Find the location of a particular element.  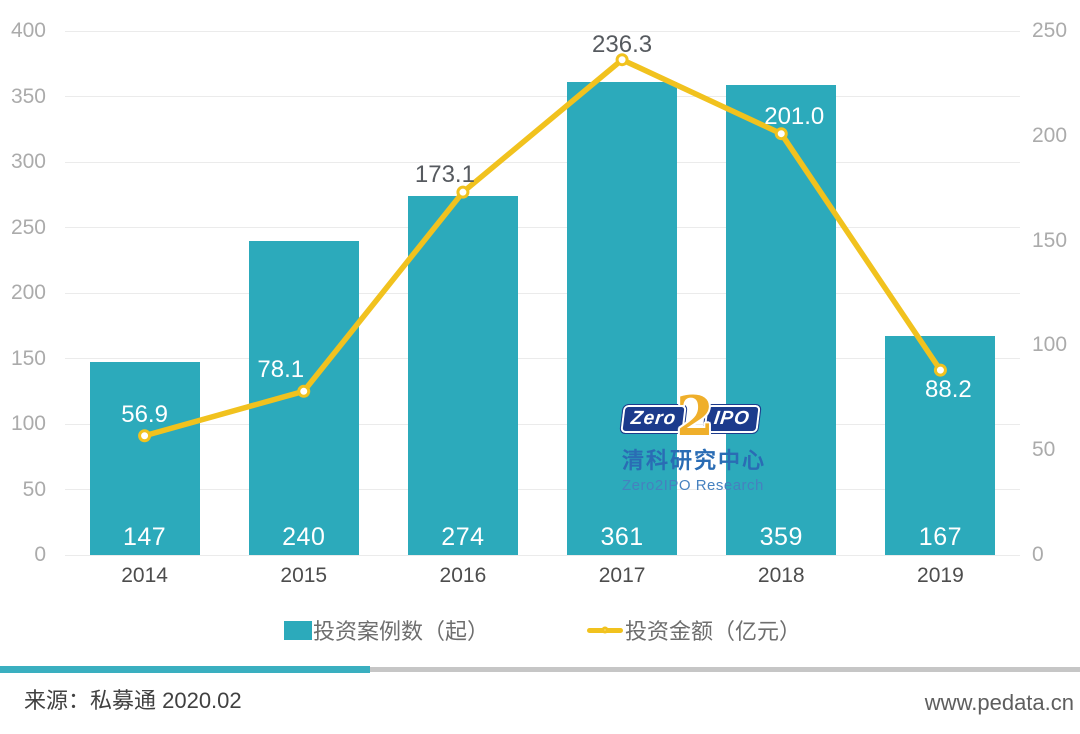

line-marker-2014 is located at coordinates (145, 436).